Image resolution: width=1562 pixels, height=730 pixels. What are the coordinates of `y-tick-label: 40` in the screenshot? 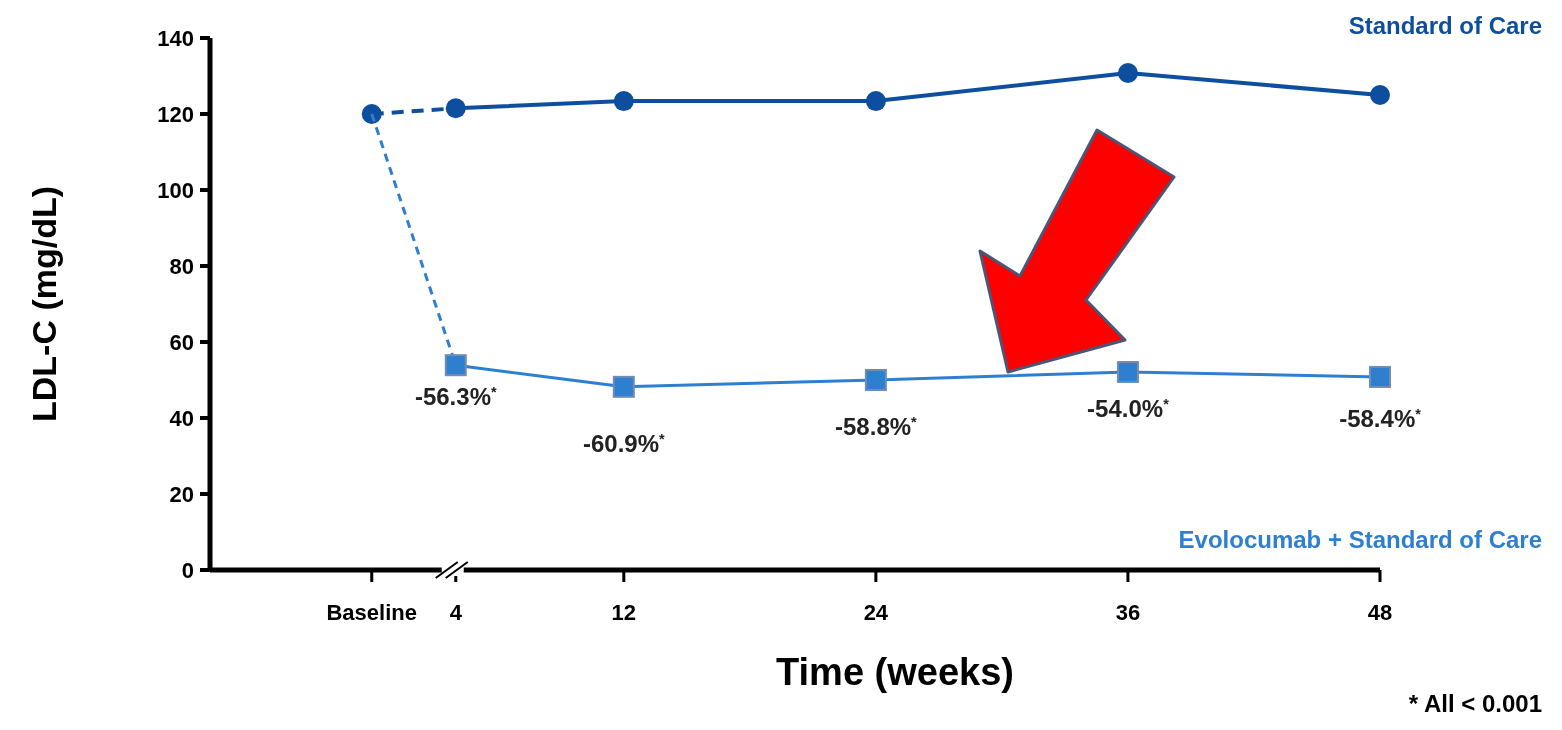 It's located at (181, 418).